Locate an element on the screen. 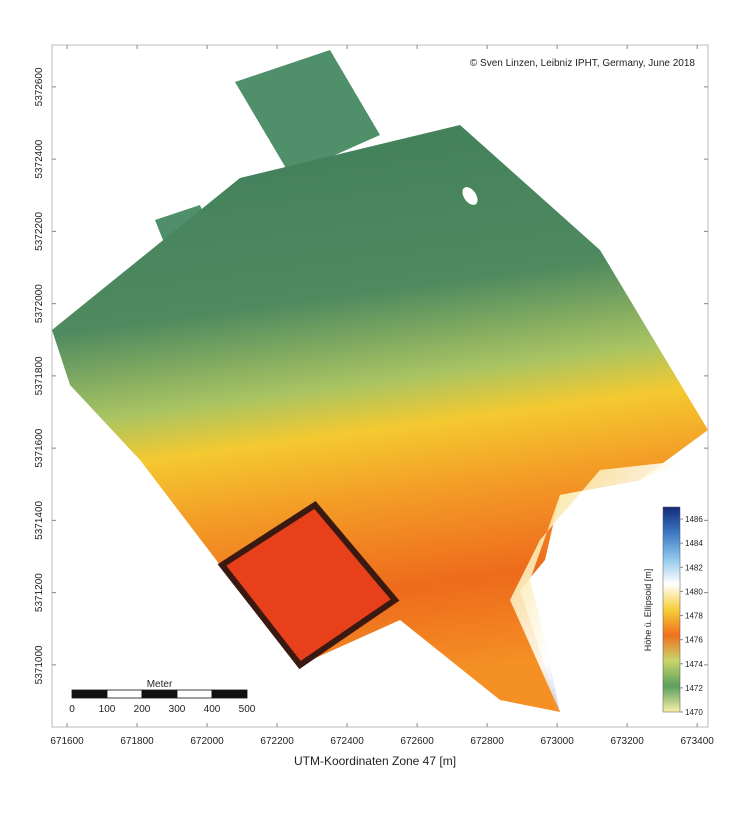 The image size is (750, 821). y-tick-label: 5371200 is located at coordinates (39, 592).